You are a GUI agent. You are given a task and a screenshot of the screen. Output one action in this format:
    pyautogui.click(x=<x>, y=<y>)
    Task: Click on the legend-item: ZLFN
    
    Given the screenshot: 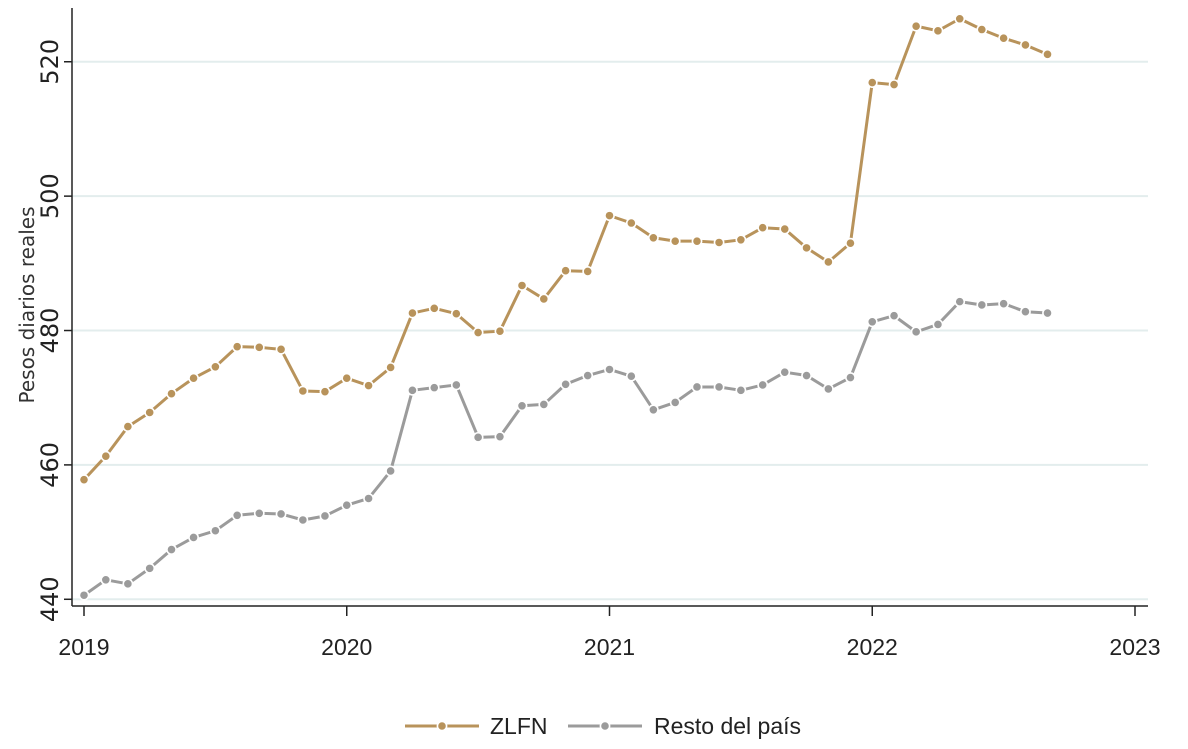 What is the action you would take?
    pyautogui.click(x=476, y=726)
    